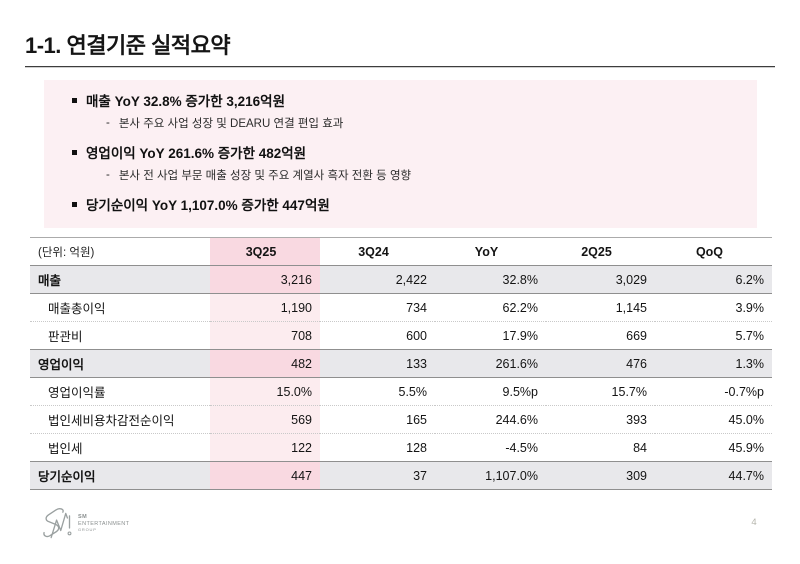 This screenshot has width=800, height=564. What do you see at coordinates (77, 309) in the screenshot?
I see `row-label: 매출총이익` at bounding box center [77, 309].